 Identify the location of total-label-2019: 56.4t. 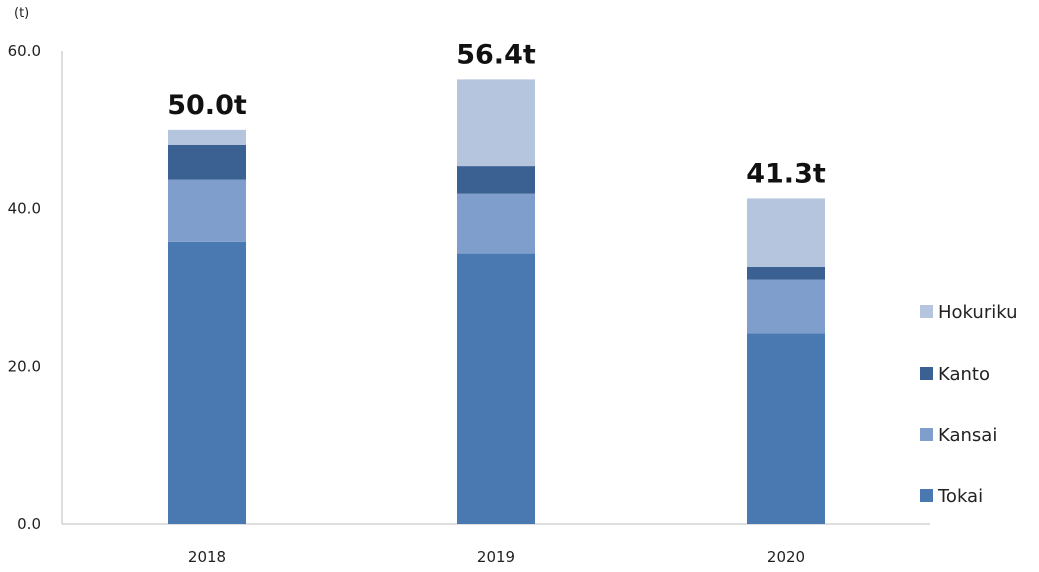
(496, 54).